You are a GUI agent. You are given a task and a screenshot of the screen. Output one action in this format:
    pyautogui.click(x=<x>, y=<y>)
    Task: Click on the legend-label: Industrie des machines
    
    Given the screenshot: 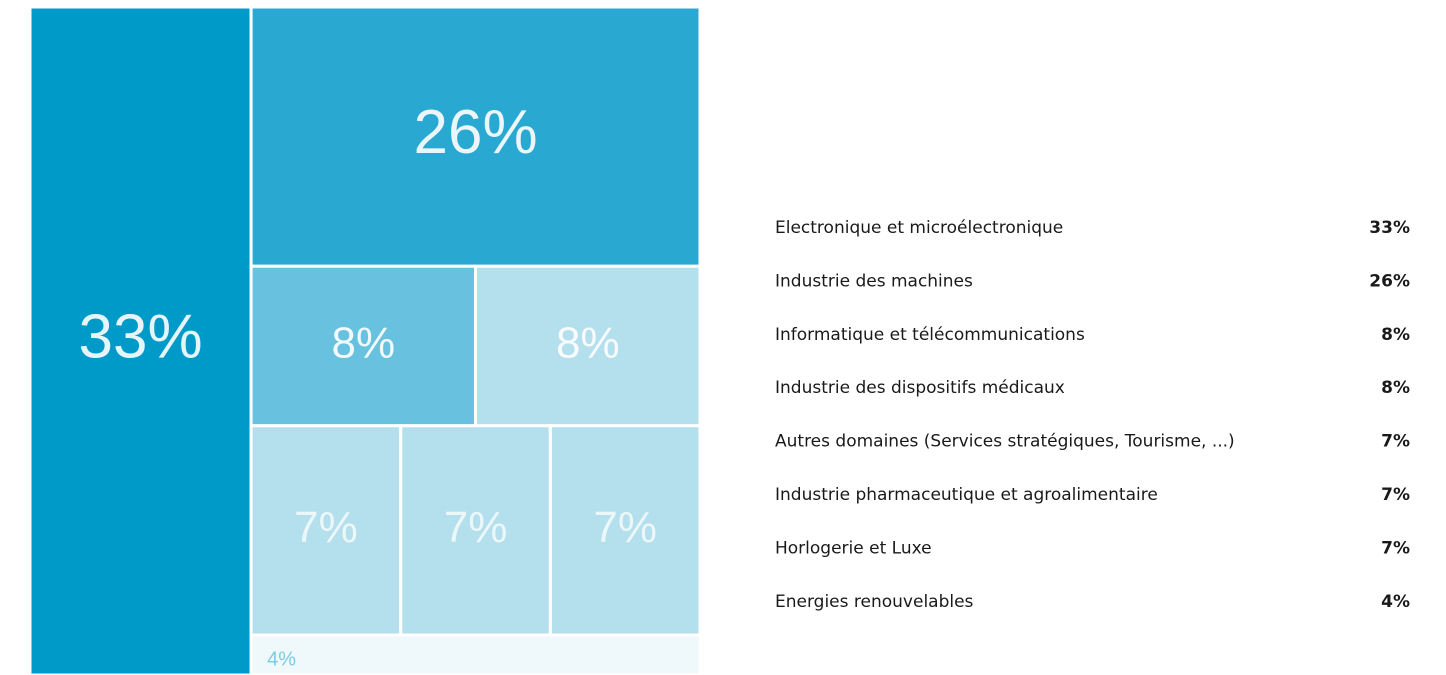 What is the action you would take?
    pyautogui.click(x=874, y=281)
    